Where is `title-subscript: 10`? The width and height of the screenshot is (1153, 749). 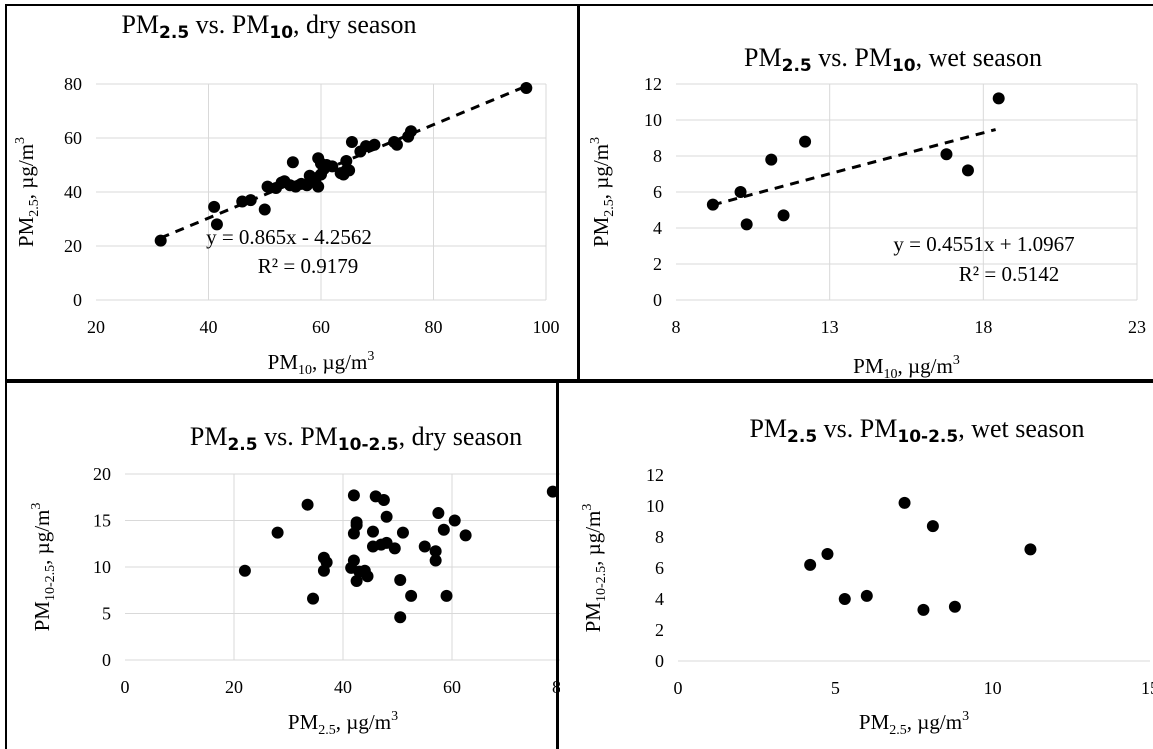
title-subscript: 10 is located at coordinates (281, 33).